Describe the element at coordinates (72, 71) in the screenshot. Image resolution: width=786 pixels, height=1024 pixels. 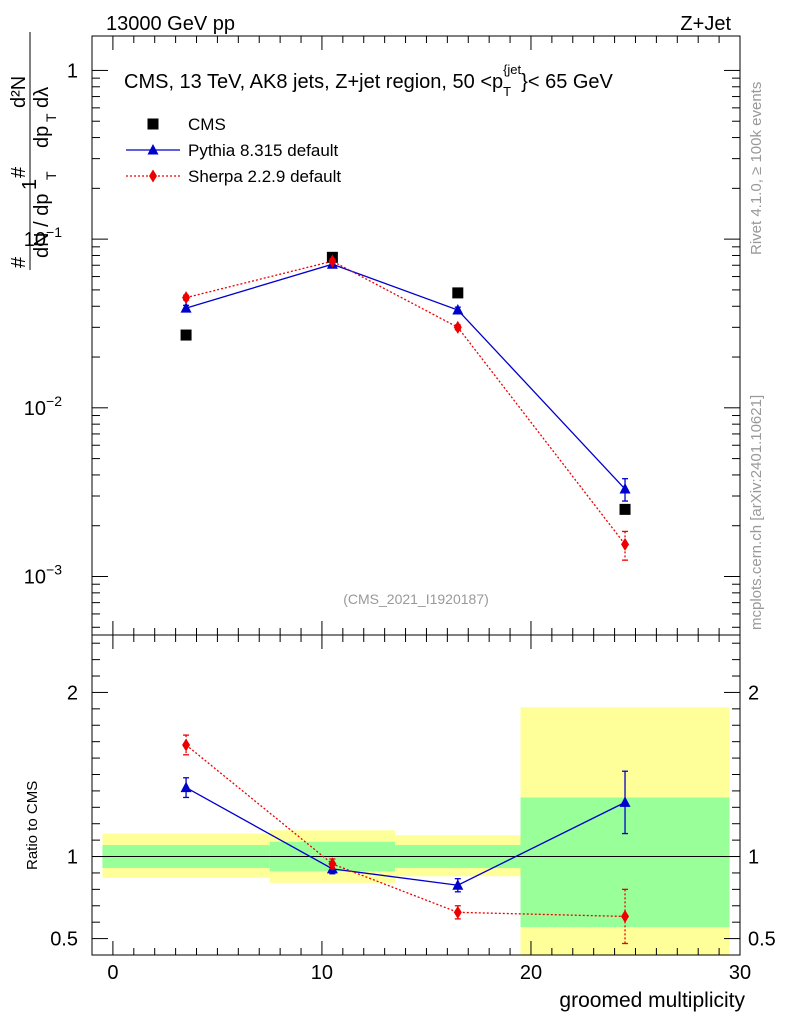
I see `y-tick-label-main: 1` at that location.